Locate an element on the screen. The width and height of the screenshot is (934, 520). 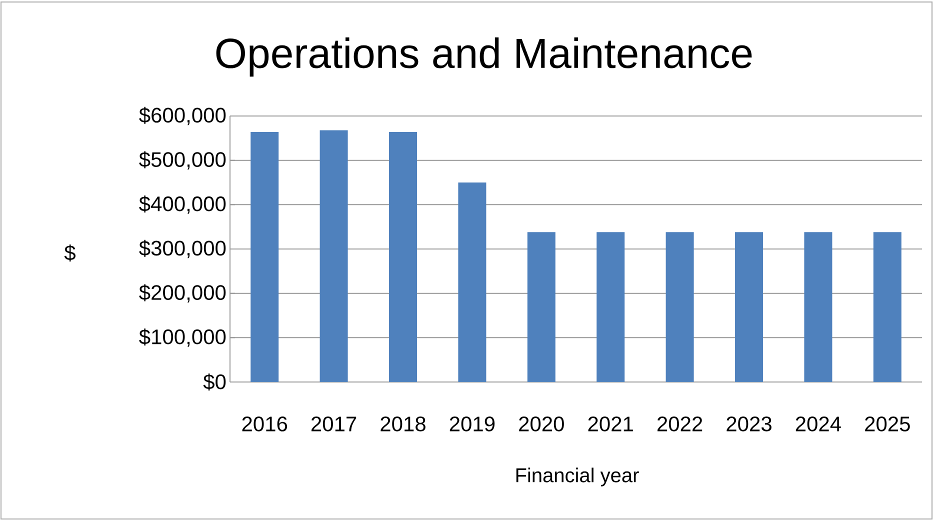
y-tick-label: $400,000 is located at coordinates (182, 205).